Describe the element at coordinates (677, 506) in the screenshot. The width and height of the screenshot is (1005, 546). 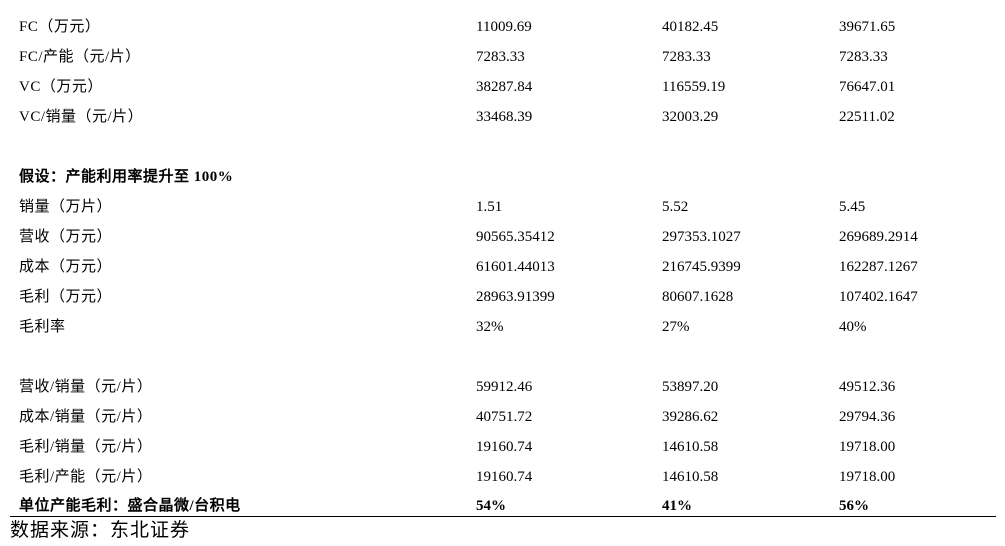
I see `summary-value: 41%` at that location.